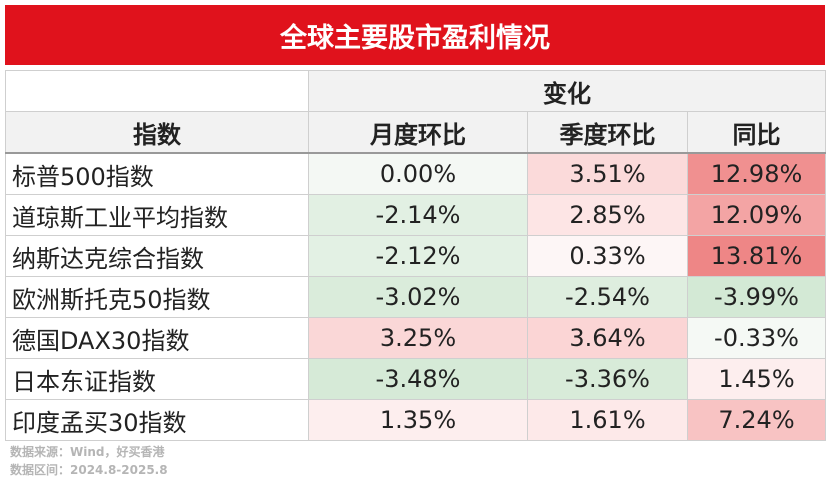  I want to click on table-row: 道琼斯工业平均指数 -2.14% 2.85% 12.09%, so click(416, 215).